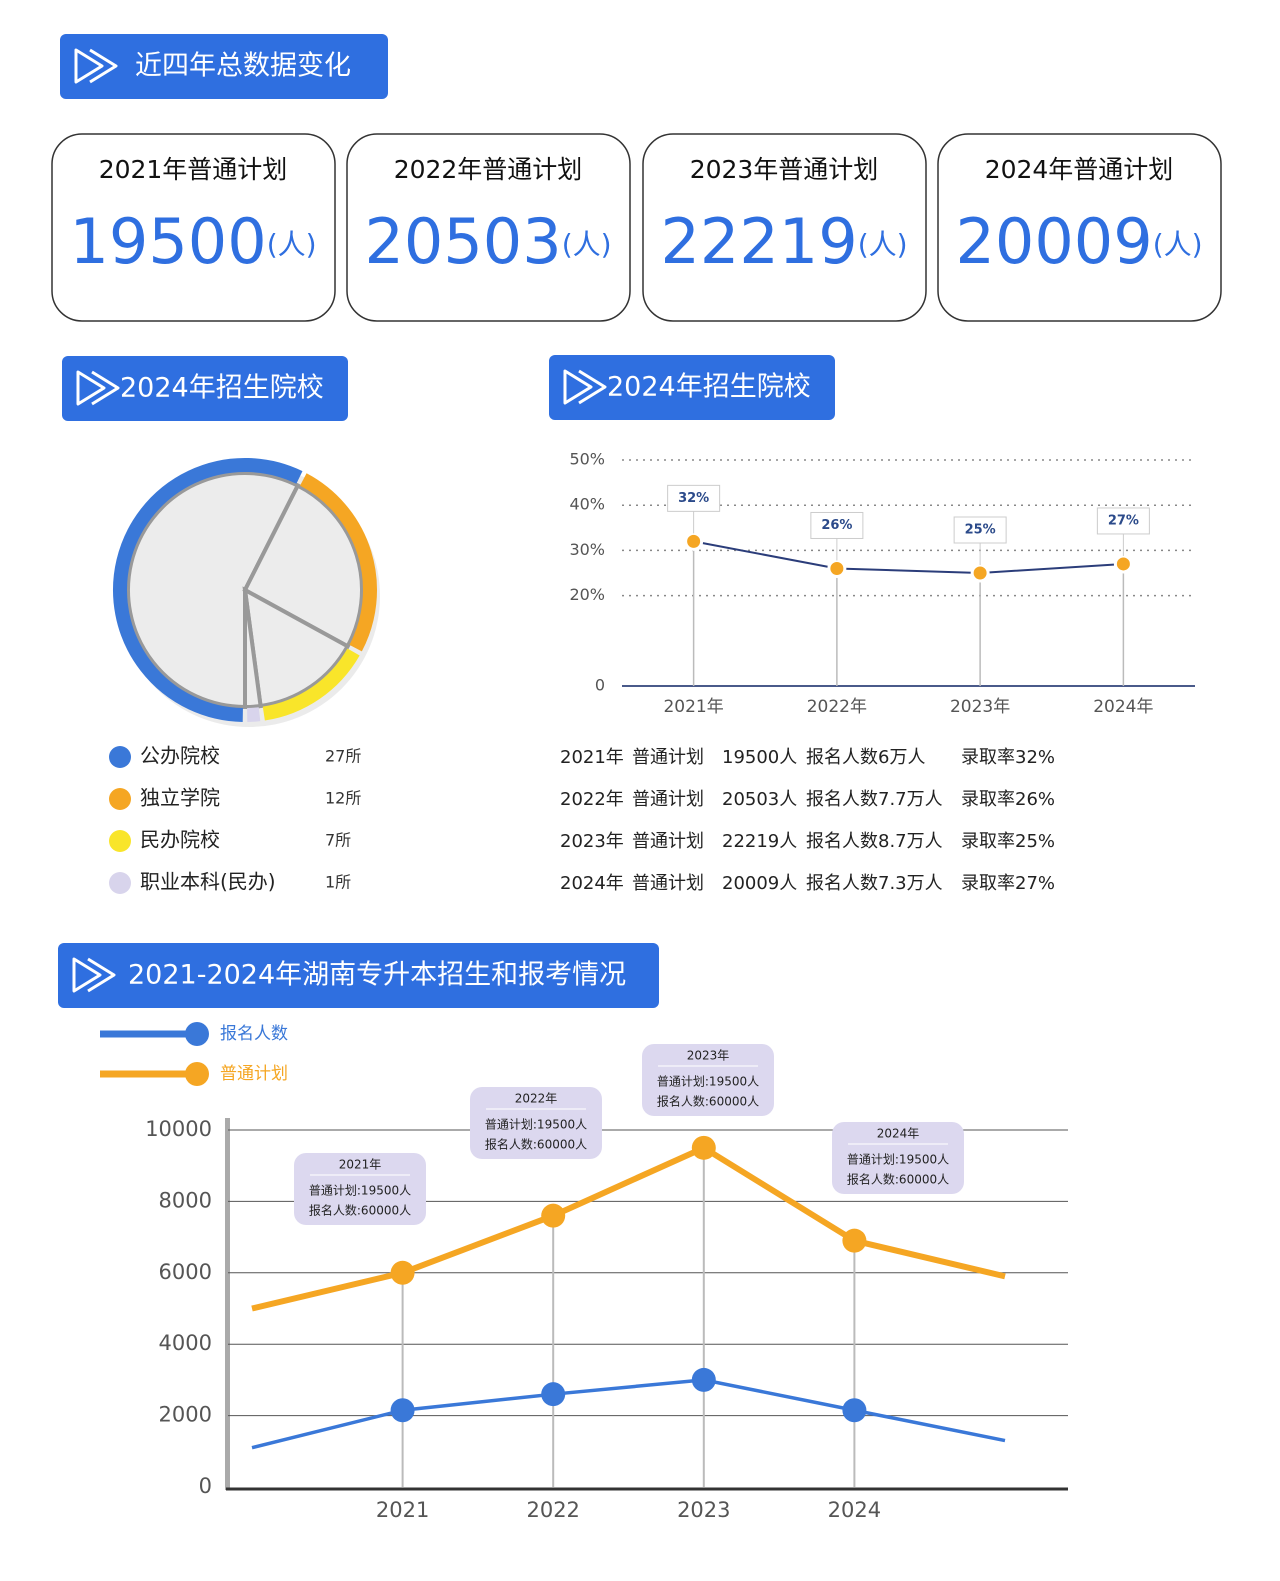  I want to click on table-cell: 录取率27%, so click(1008, 883).